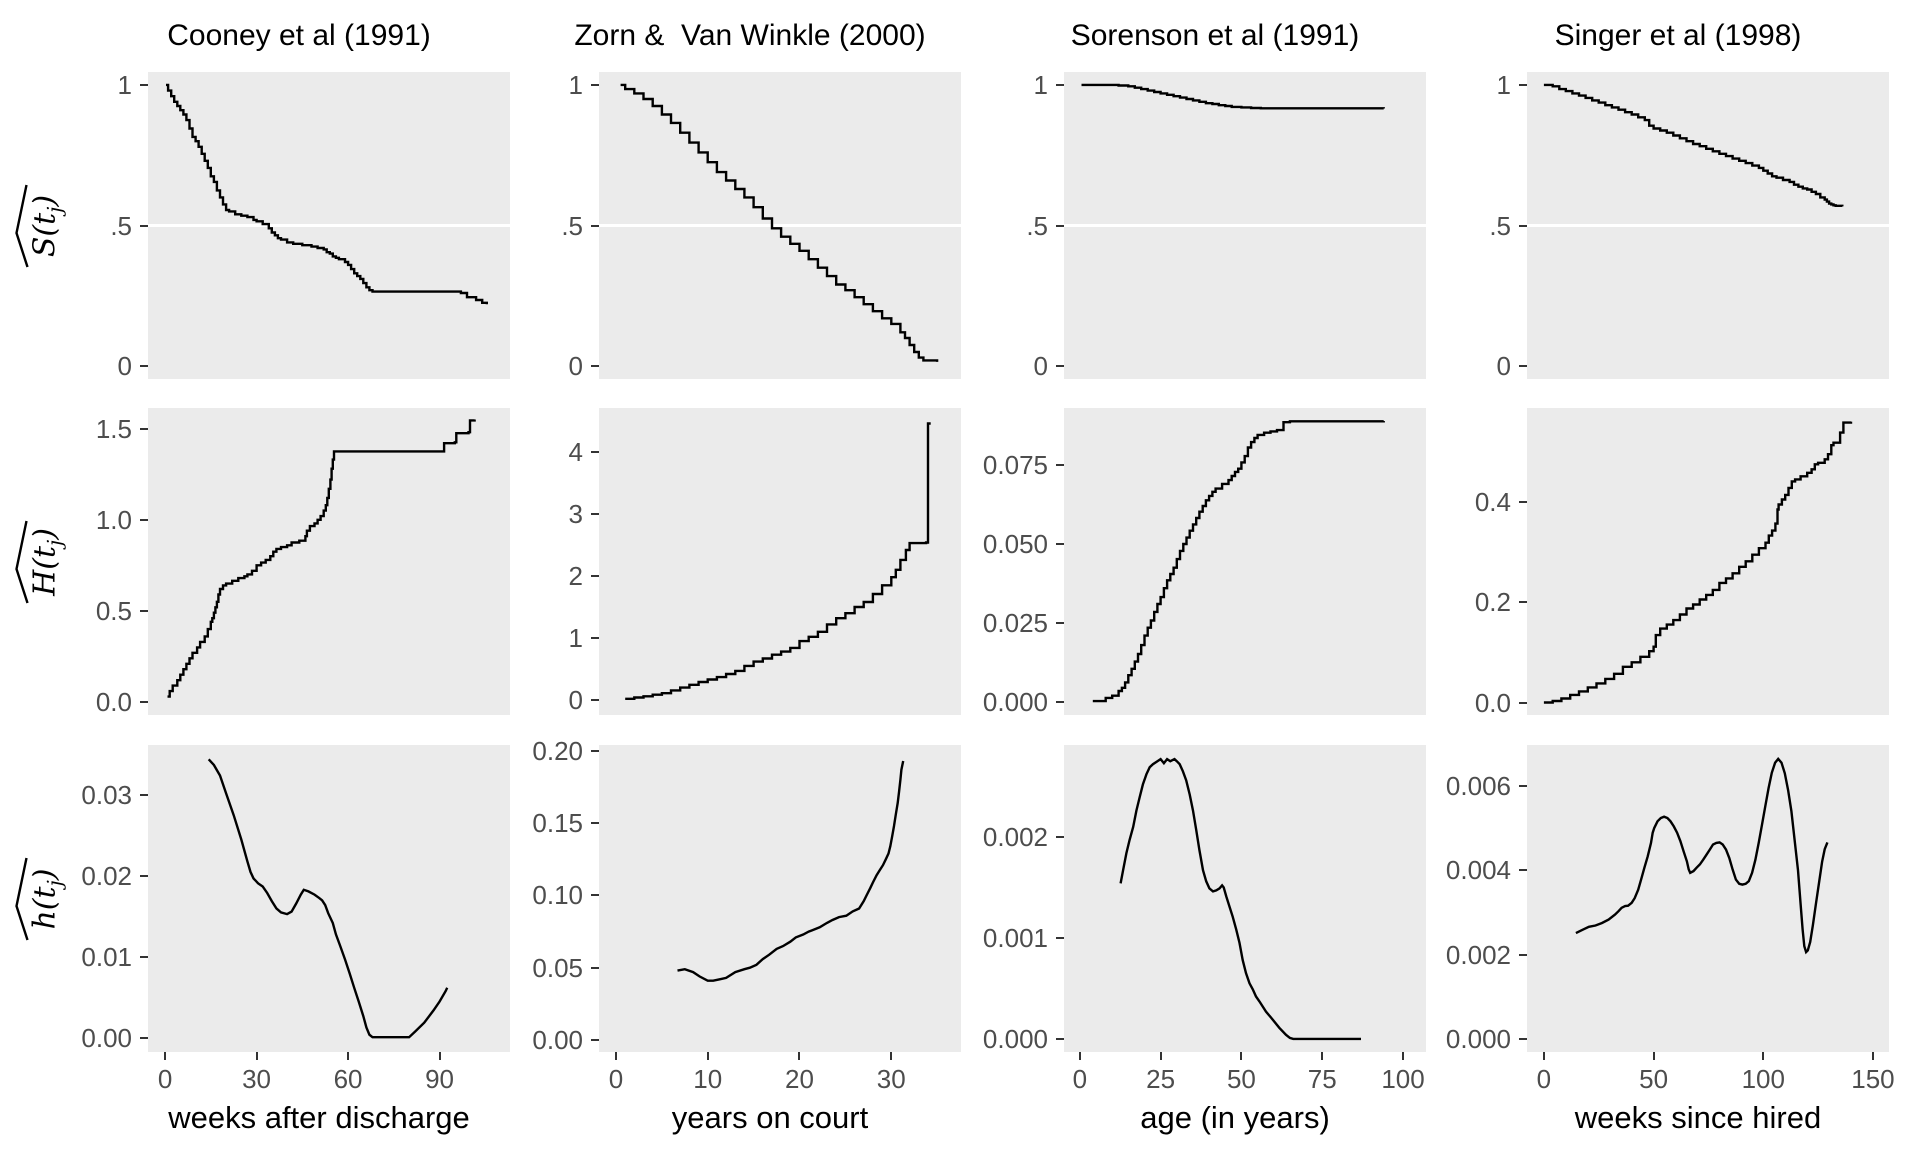  I want to click on curve-sorenson-survival, so click(1233, 96).